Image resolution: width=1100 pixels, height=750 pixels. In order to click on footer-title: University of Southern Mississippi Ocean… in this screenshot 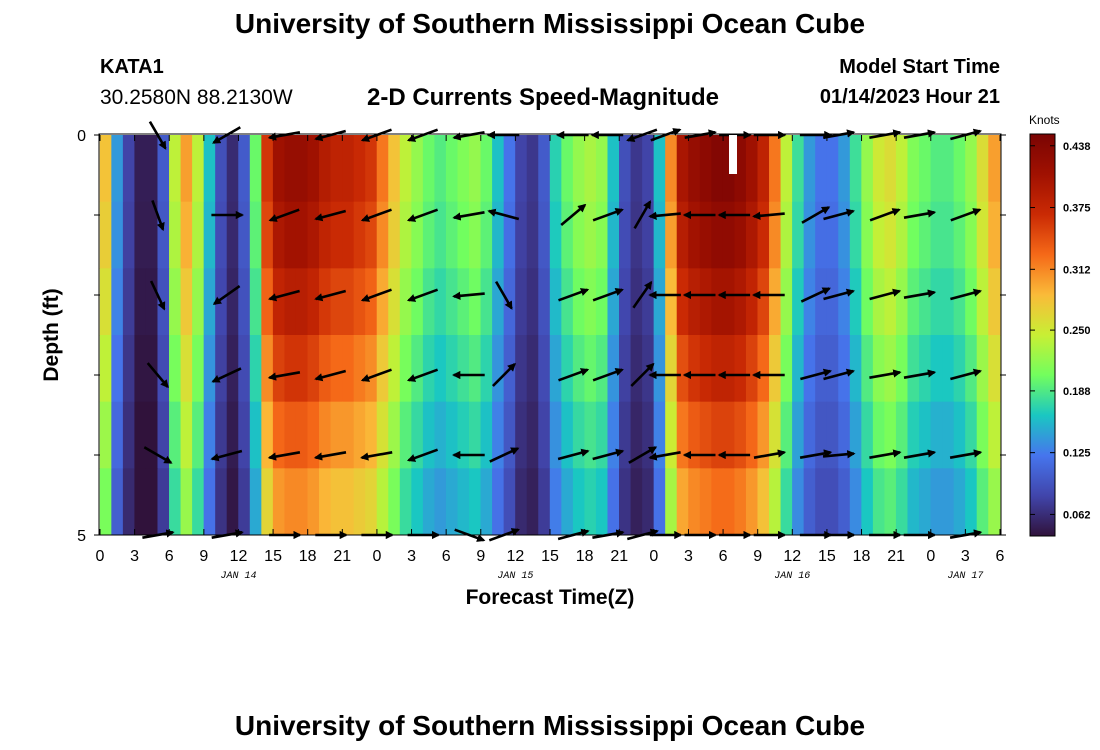, I will do `click(550, 725)`.